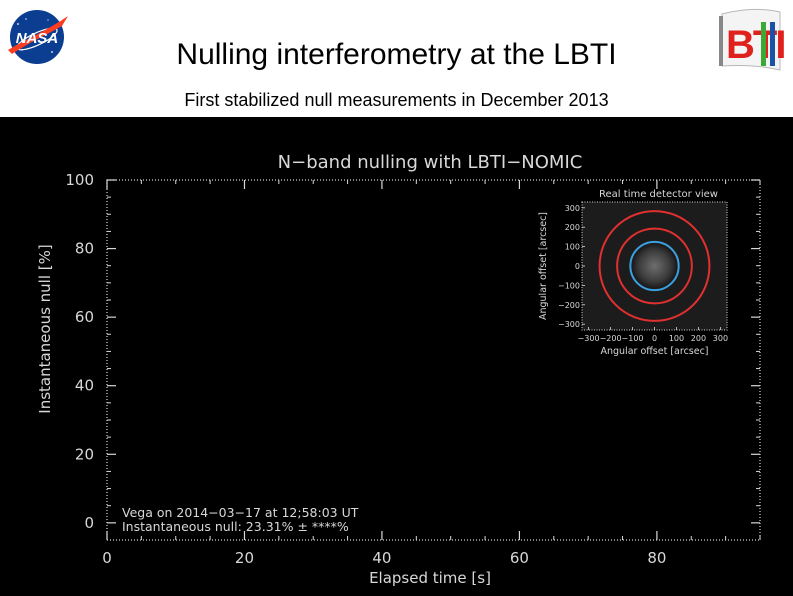  What do you see at coordinates (572, 247) in the screenshot?
I see `inset-y-tick-label: 100` at bounding box center [572, 247].